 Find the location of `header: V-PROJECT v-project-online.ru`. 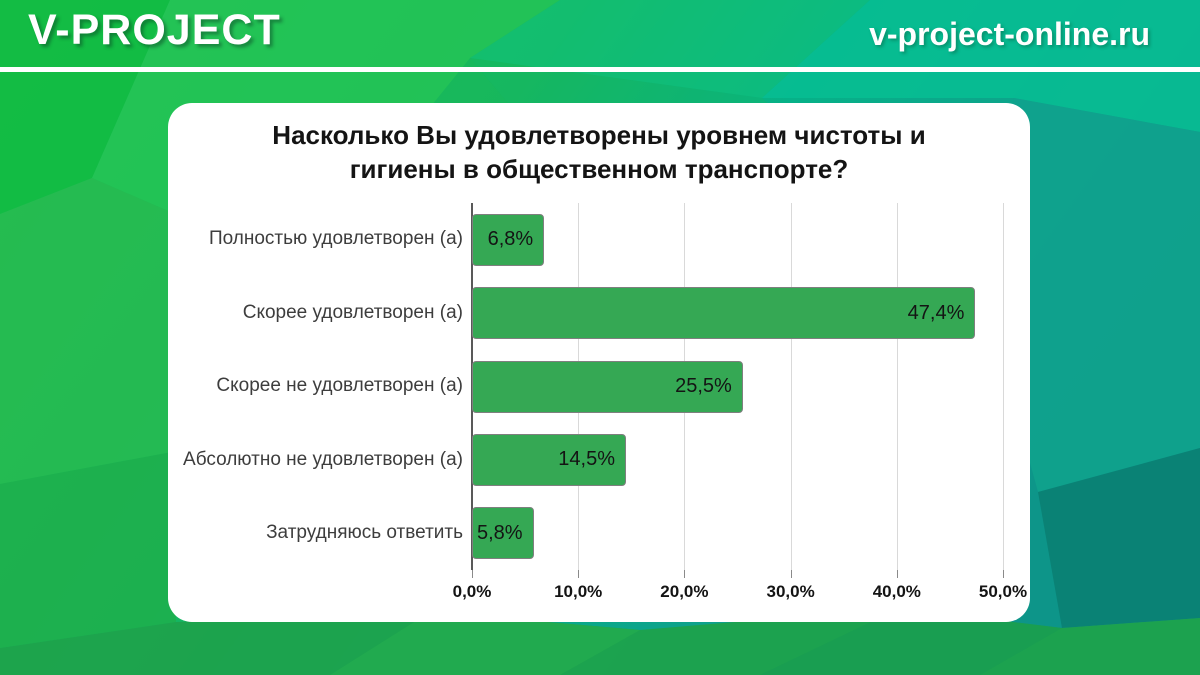

header: V-PROJECT v-project-online.ru is located at coordinates (600, 33).